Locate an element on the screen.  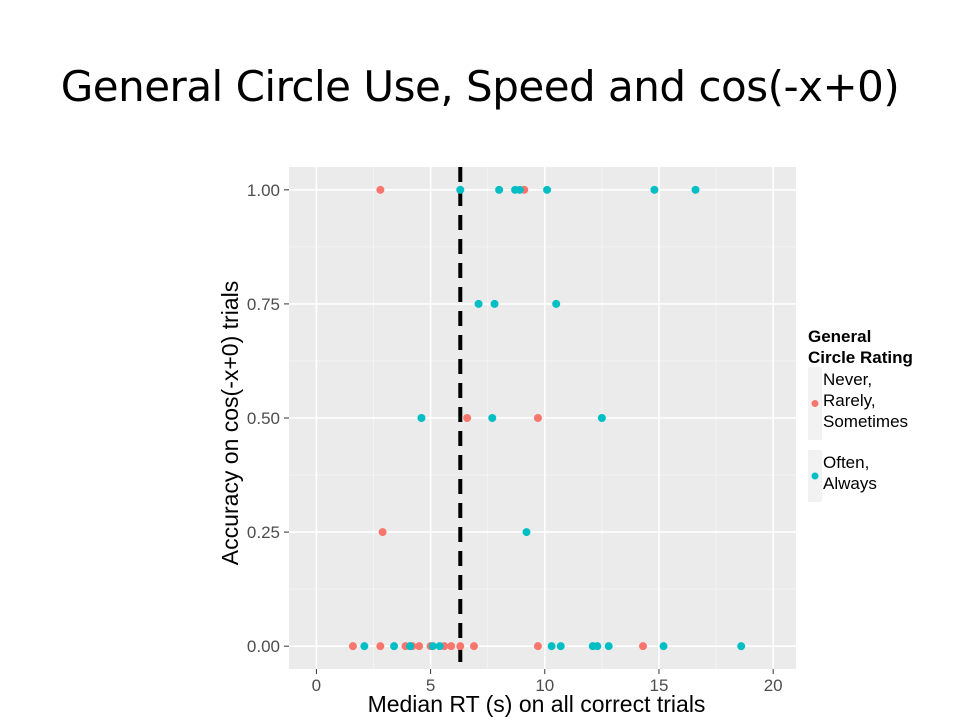
legend-label: Often, is located at coordinates (846, 462).